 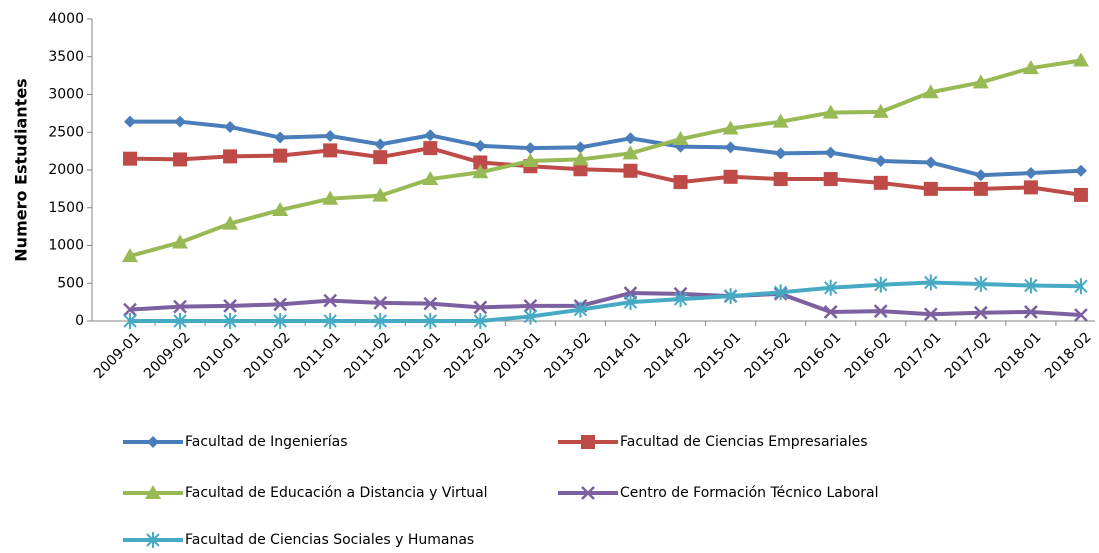 I want to click on legend-item: Facultad de Ciencias Empresariales, so click(x=713, y=442).